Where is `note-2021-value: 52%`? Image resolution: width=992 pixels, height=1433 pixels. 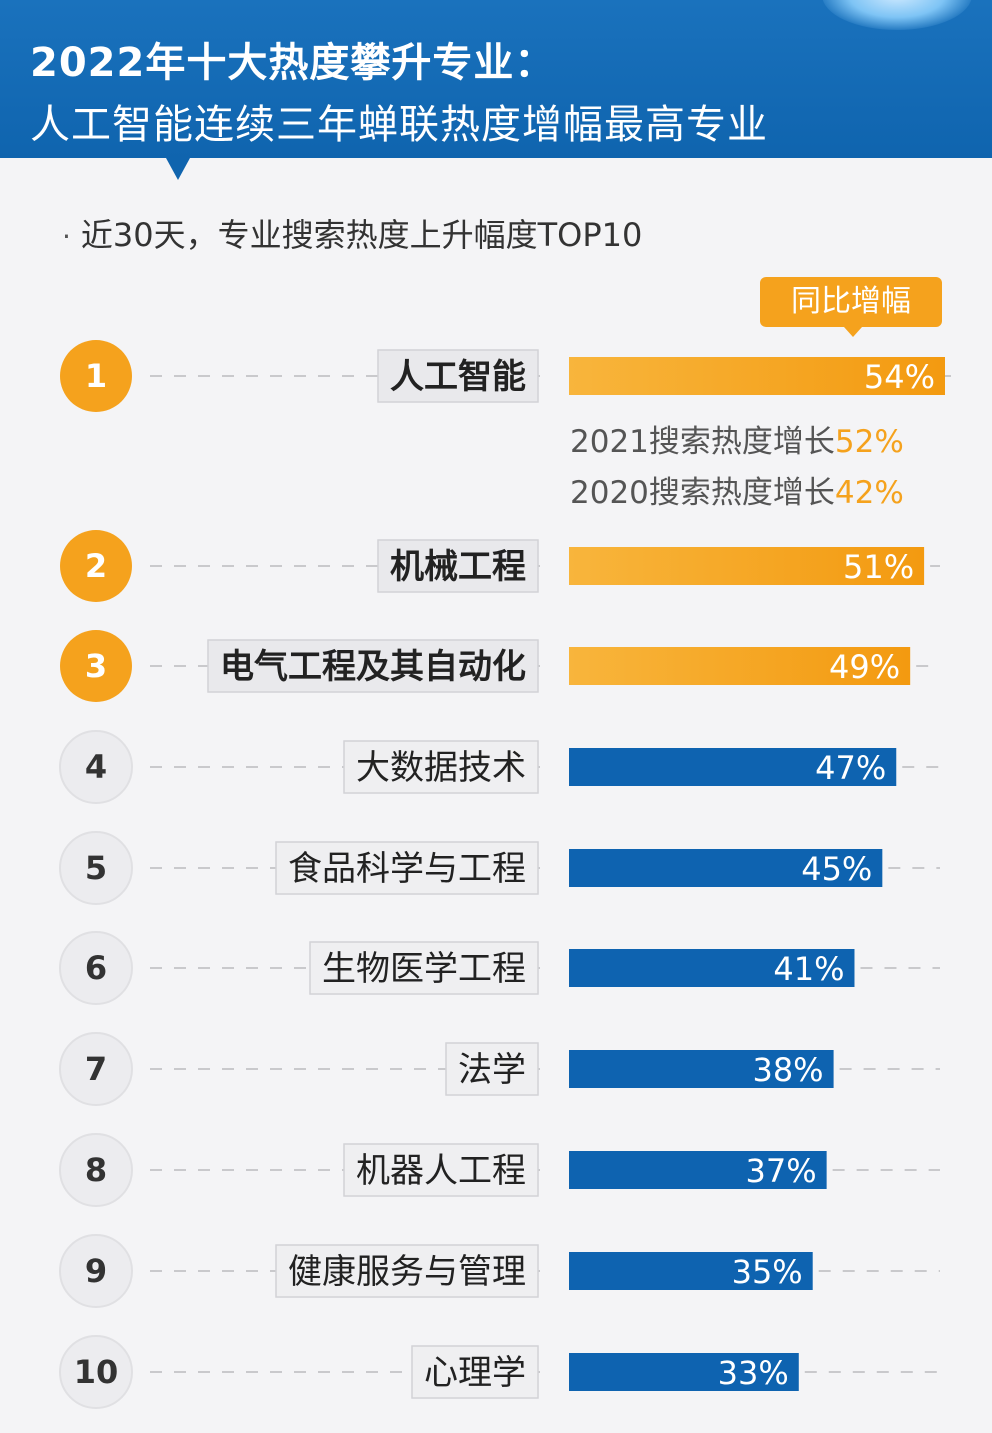
note-2021-value: 52% is located at coordinates (869, 442).